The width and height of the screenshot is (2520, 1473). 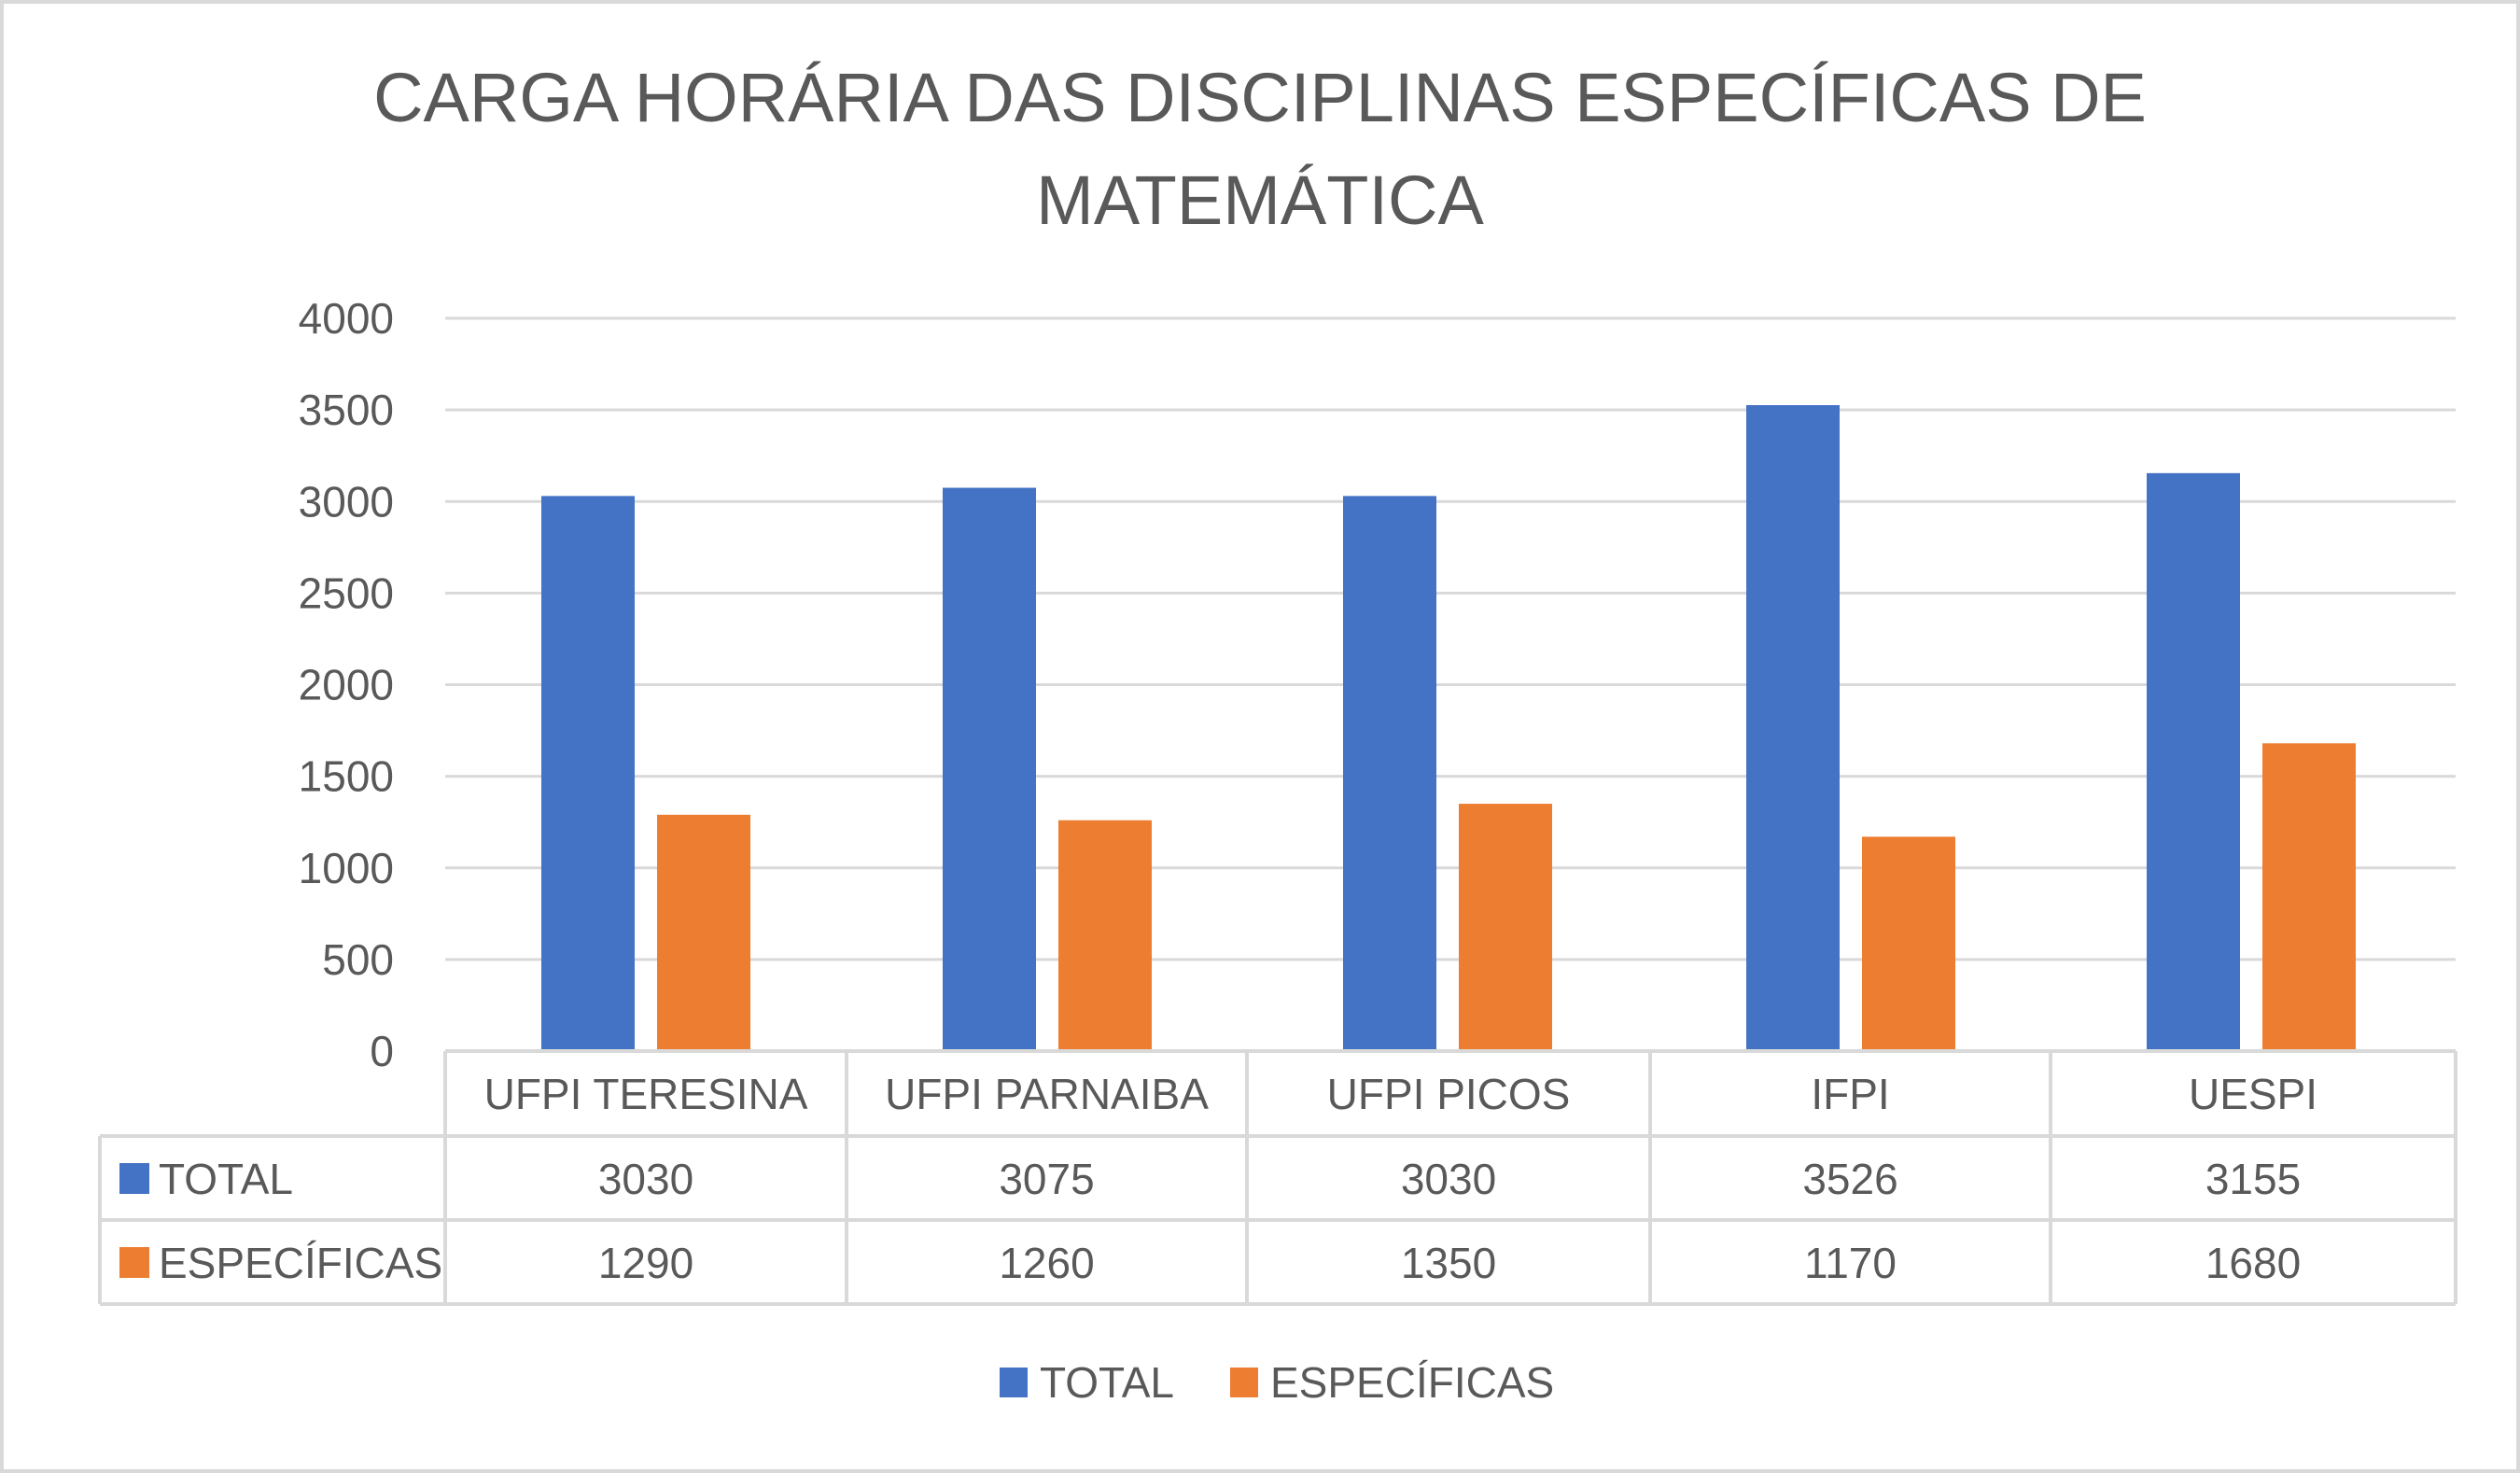 What do you see at coordinates (1107, 1382) in the screenshot?
I see `legend-label: TOTAL` at bounding box center [1107, 1382].